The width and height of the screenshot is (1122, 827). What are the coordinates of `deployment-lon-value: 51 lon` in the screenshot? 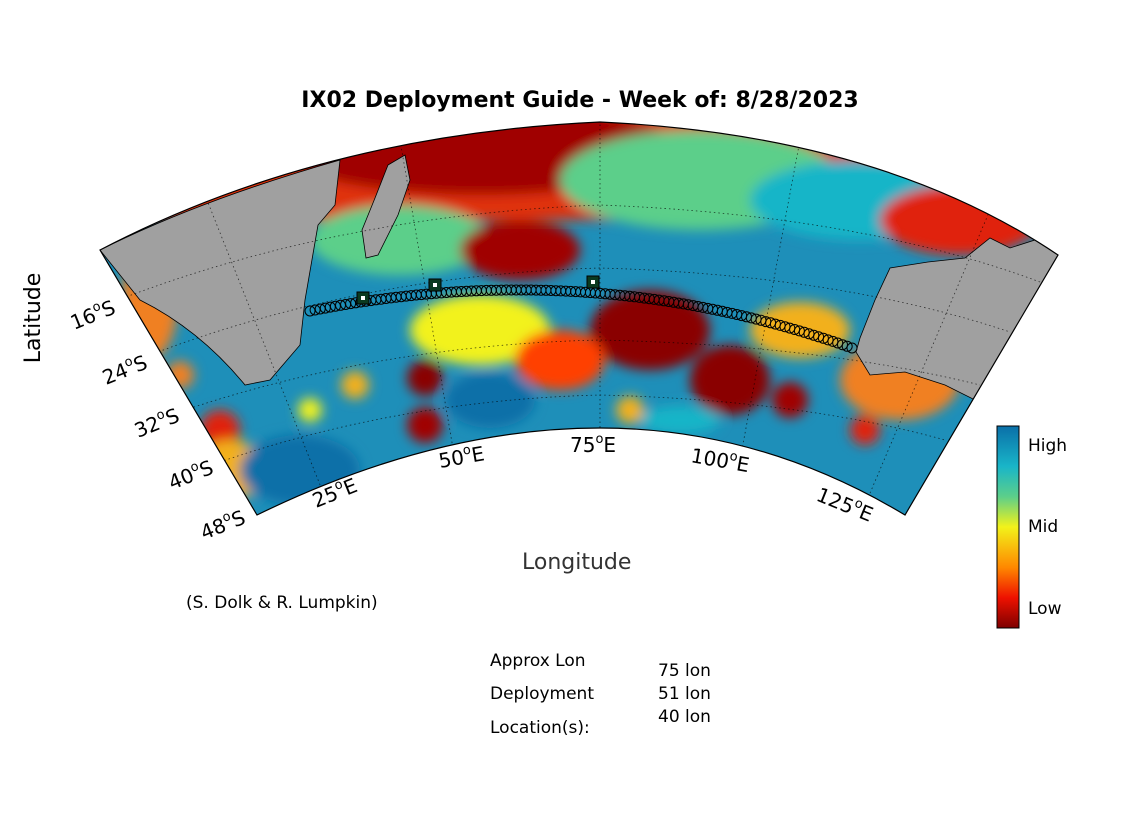 It's located at (684, 694).